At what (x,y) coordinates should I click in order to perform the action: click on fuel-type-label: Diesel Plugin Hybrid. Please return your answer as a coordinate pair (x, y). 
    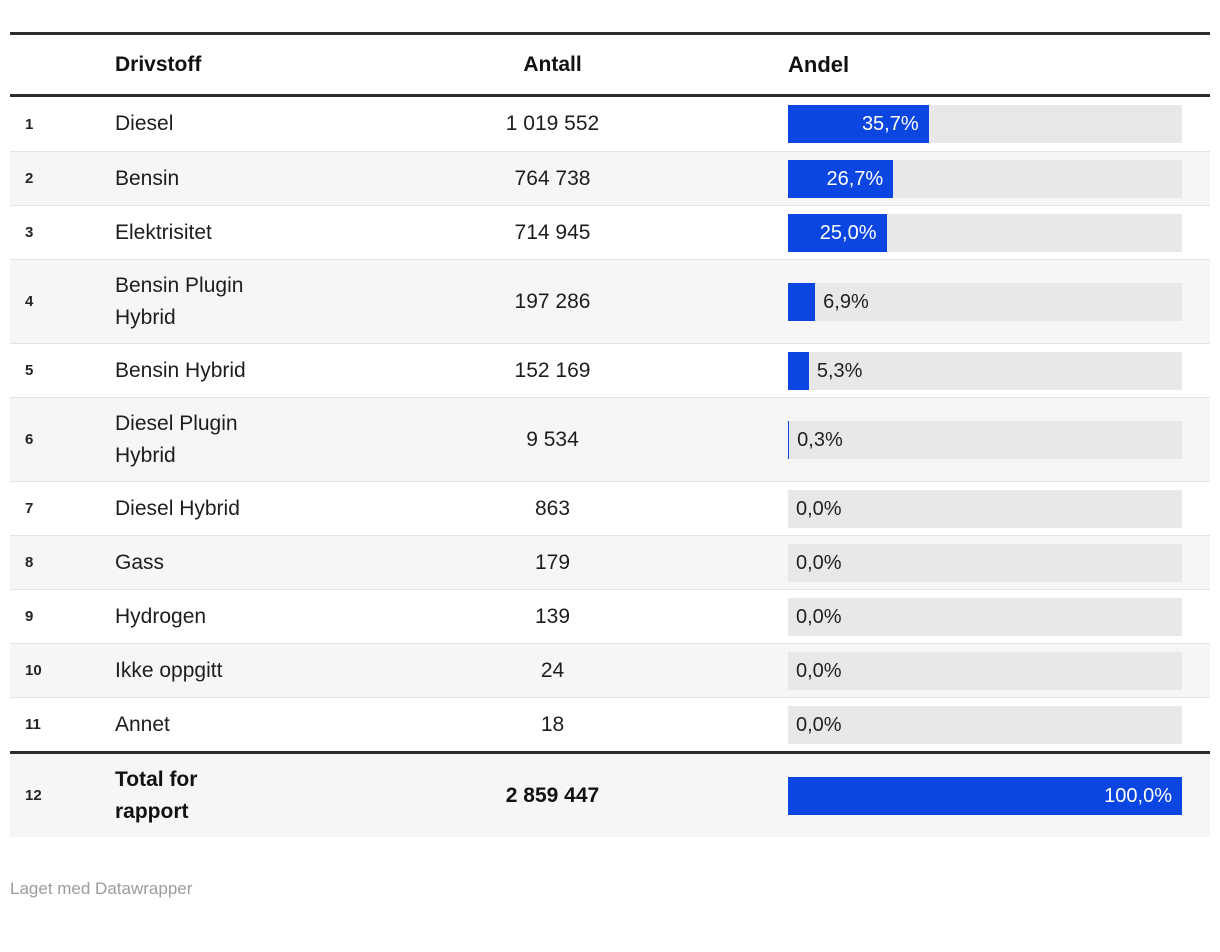
    Looking at the image, I should click on (176, 439).